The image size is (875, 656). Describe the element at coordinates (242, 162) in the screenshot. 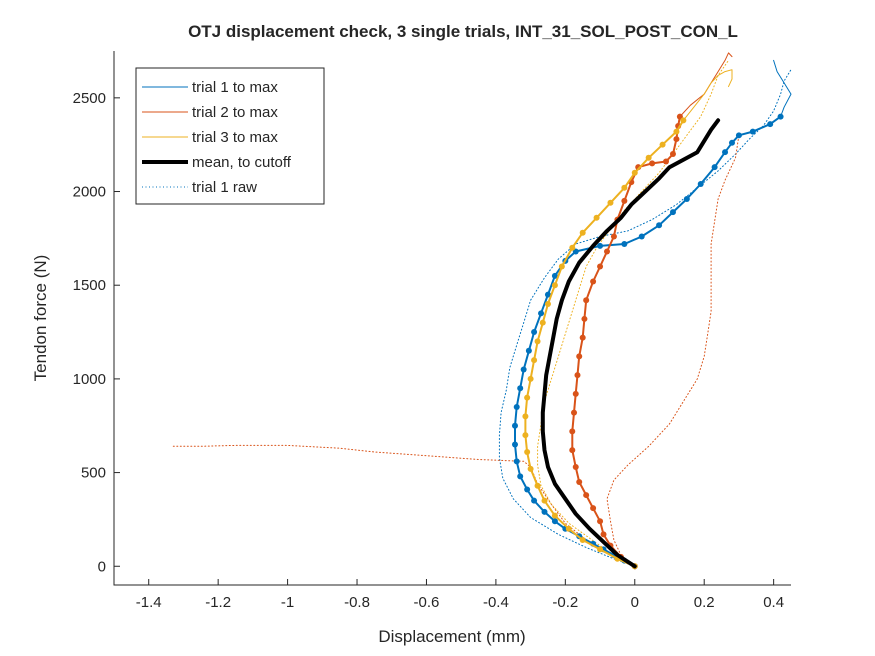

I see `legend-label-mean: mean, to cutoff` at that location.